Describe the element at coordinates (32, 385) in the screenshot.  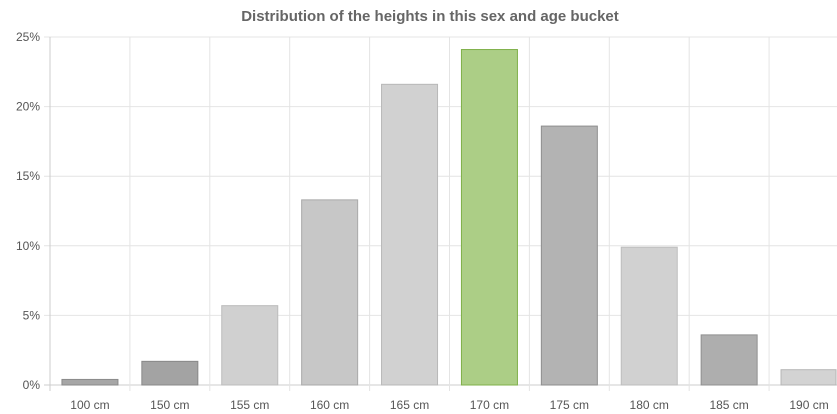
I see `y-tick-label: 0%` at that location.